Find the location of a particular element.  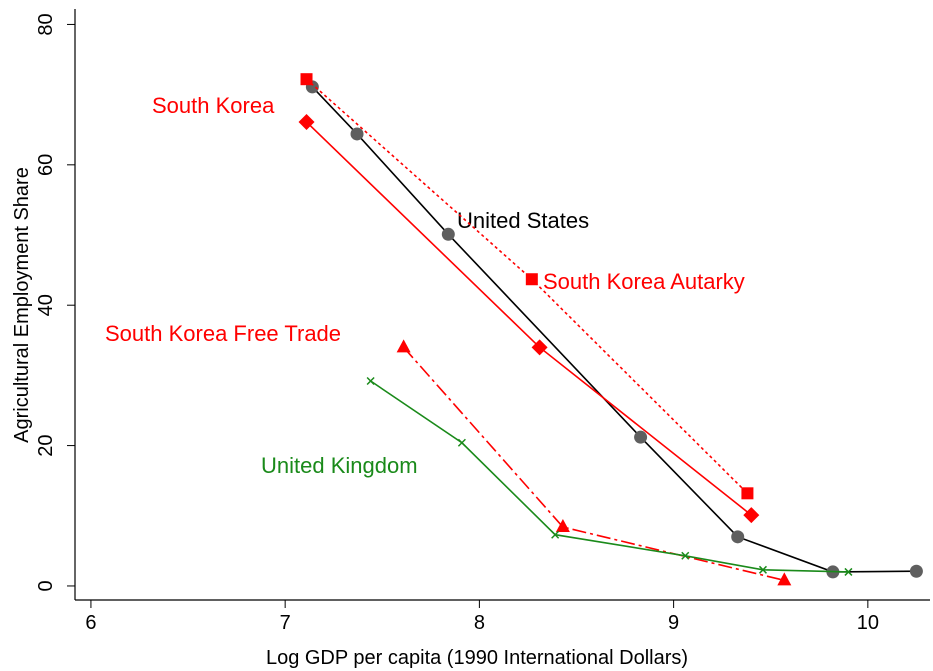

series-label: United States is located at coordinates (523, 220).